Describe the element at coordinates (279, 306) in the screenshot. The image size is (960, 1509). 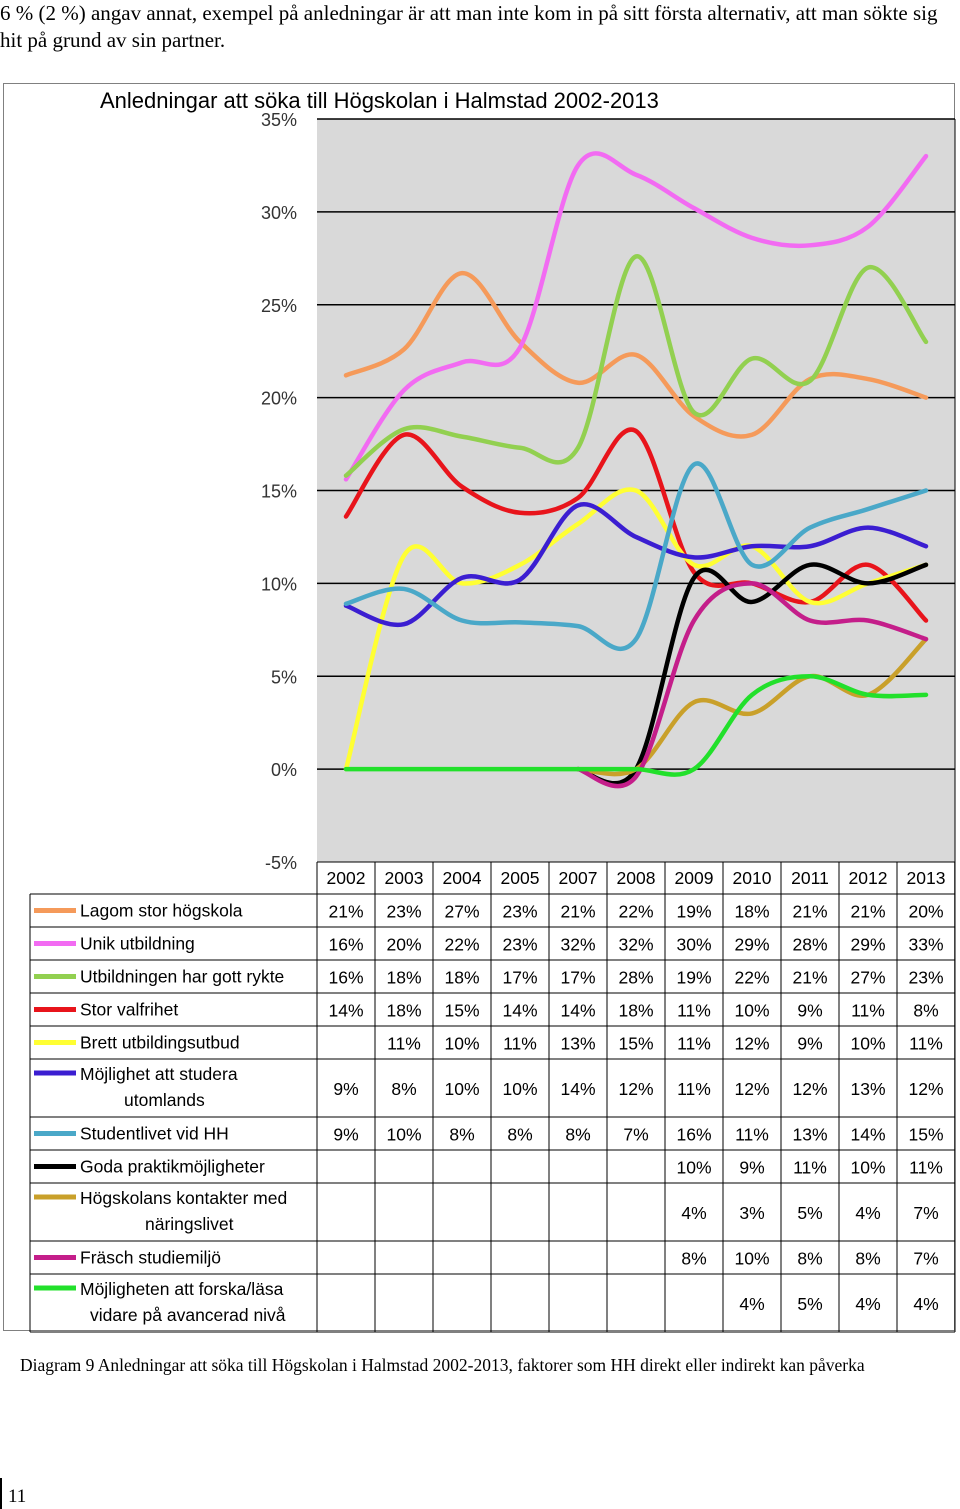
I see `y-tick-label: 25%` at that location.